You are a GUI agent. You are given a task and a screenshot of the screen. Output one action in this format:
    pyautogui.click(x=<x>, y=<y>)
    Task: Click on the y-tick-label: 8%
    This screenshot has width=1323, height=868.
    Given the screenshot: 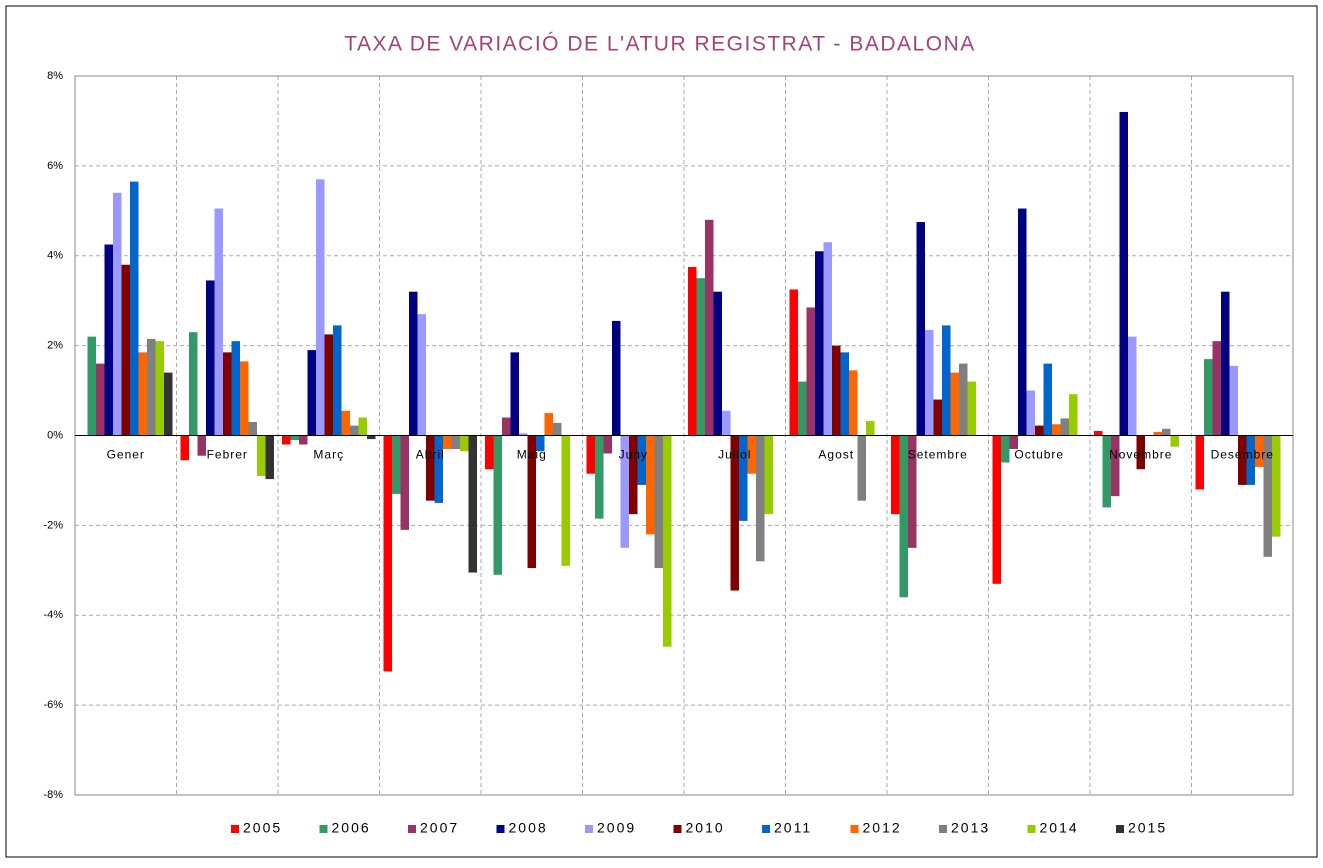 What is the action you would take?
    pyautogui.click(x=55, y=76)
    